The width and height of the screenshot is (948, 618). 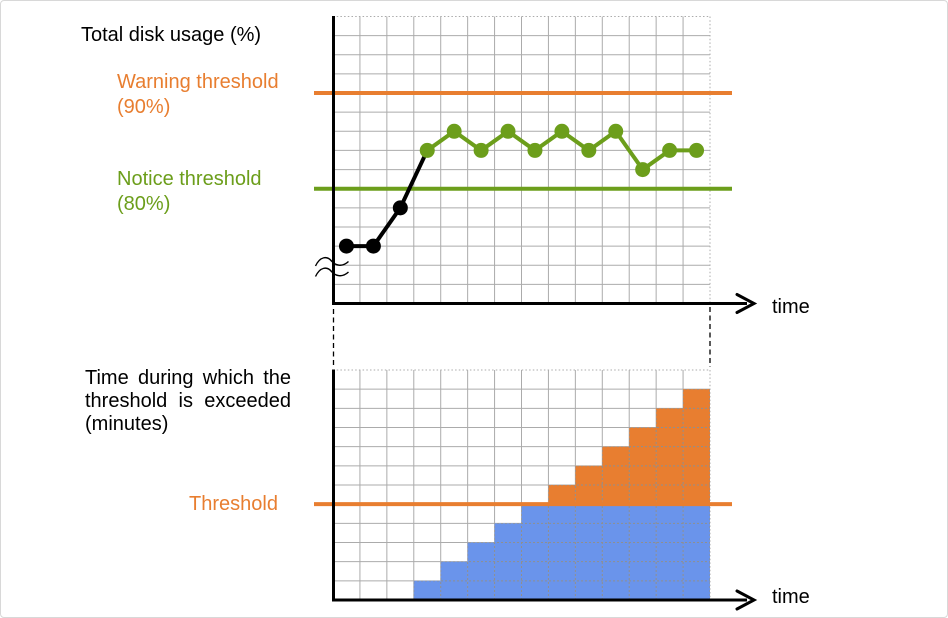 I want to click on top-x-axis-label: time, so click(x=791, y=307).